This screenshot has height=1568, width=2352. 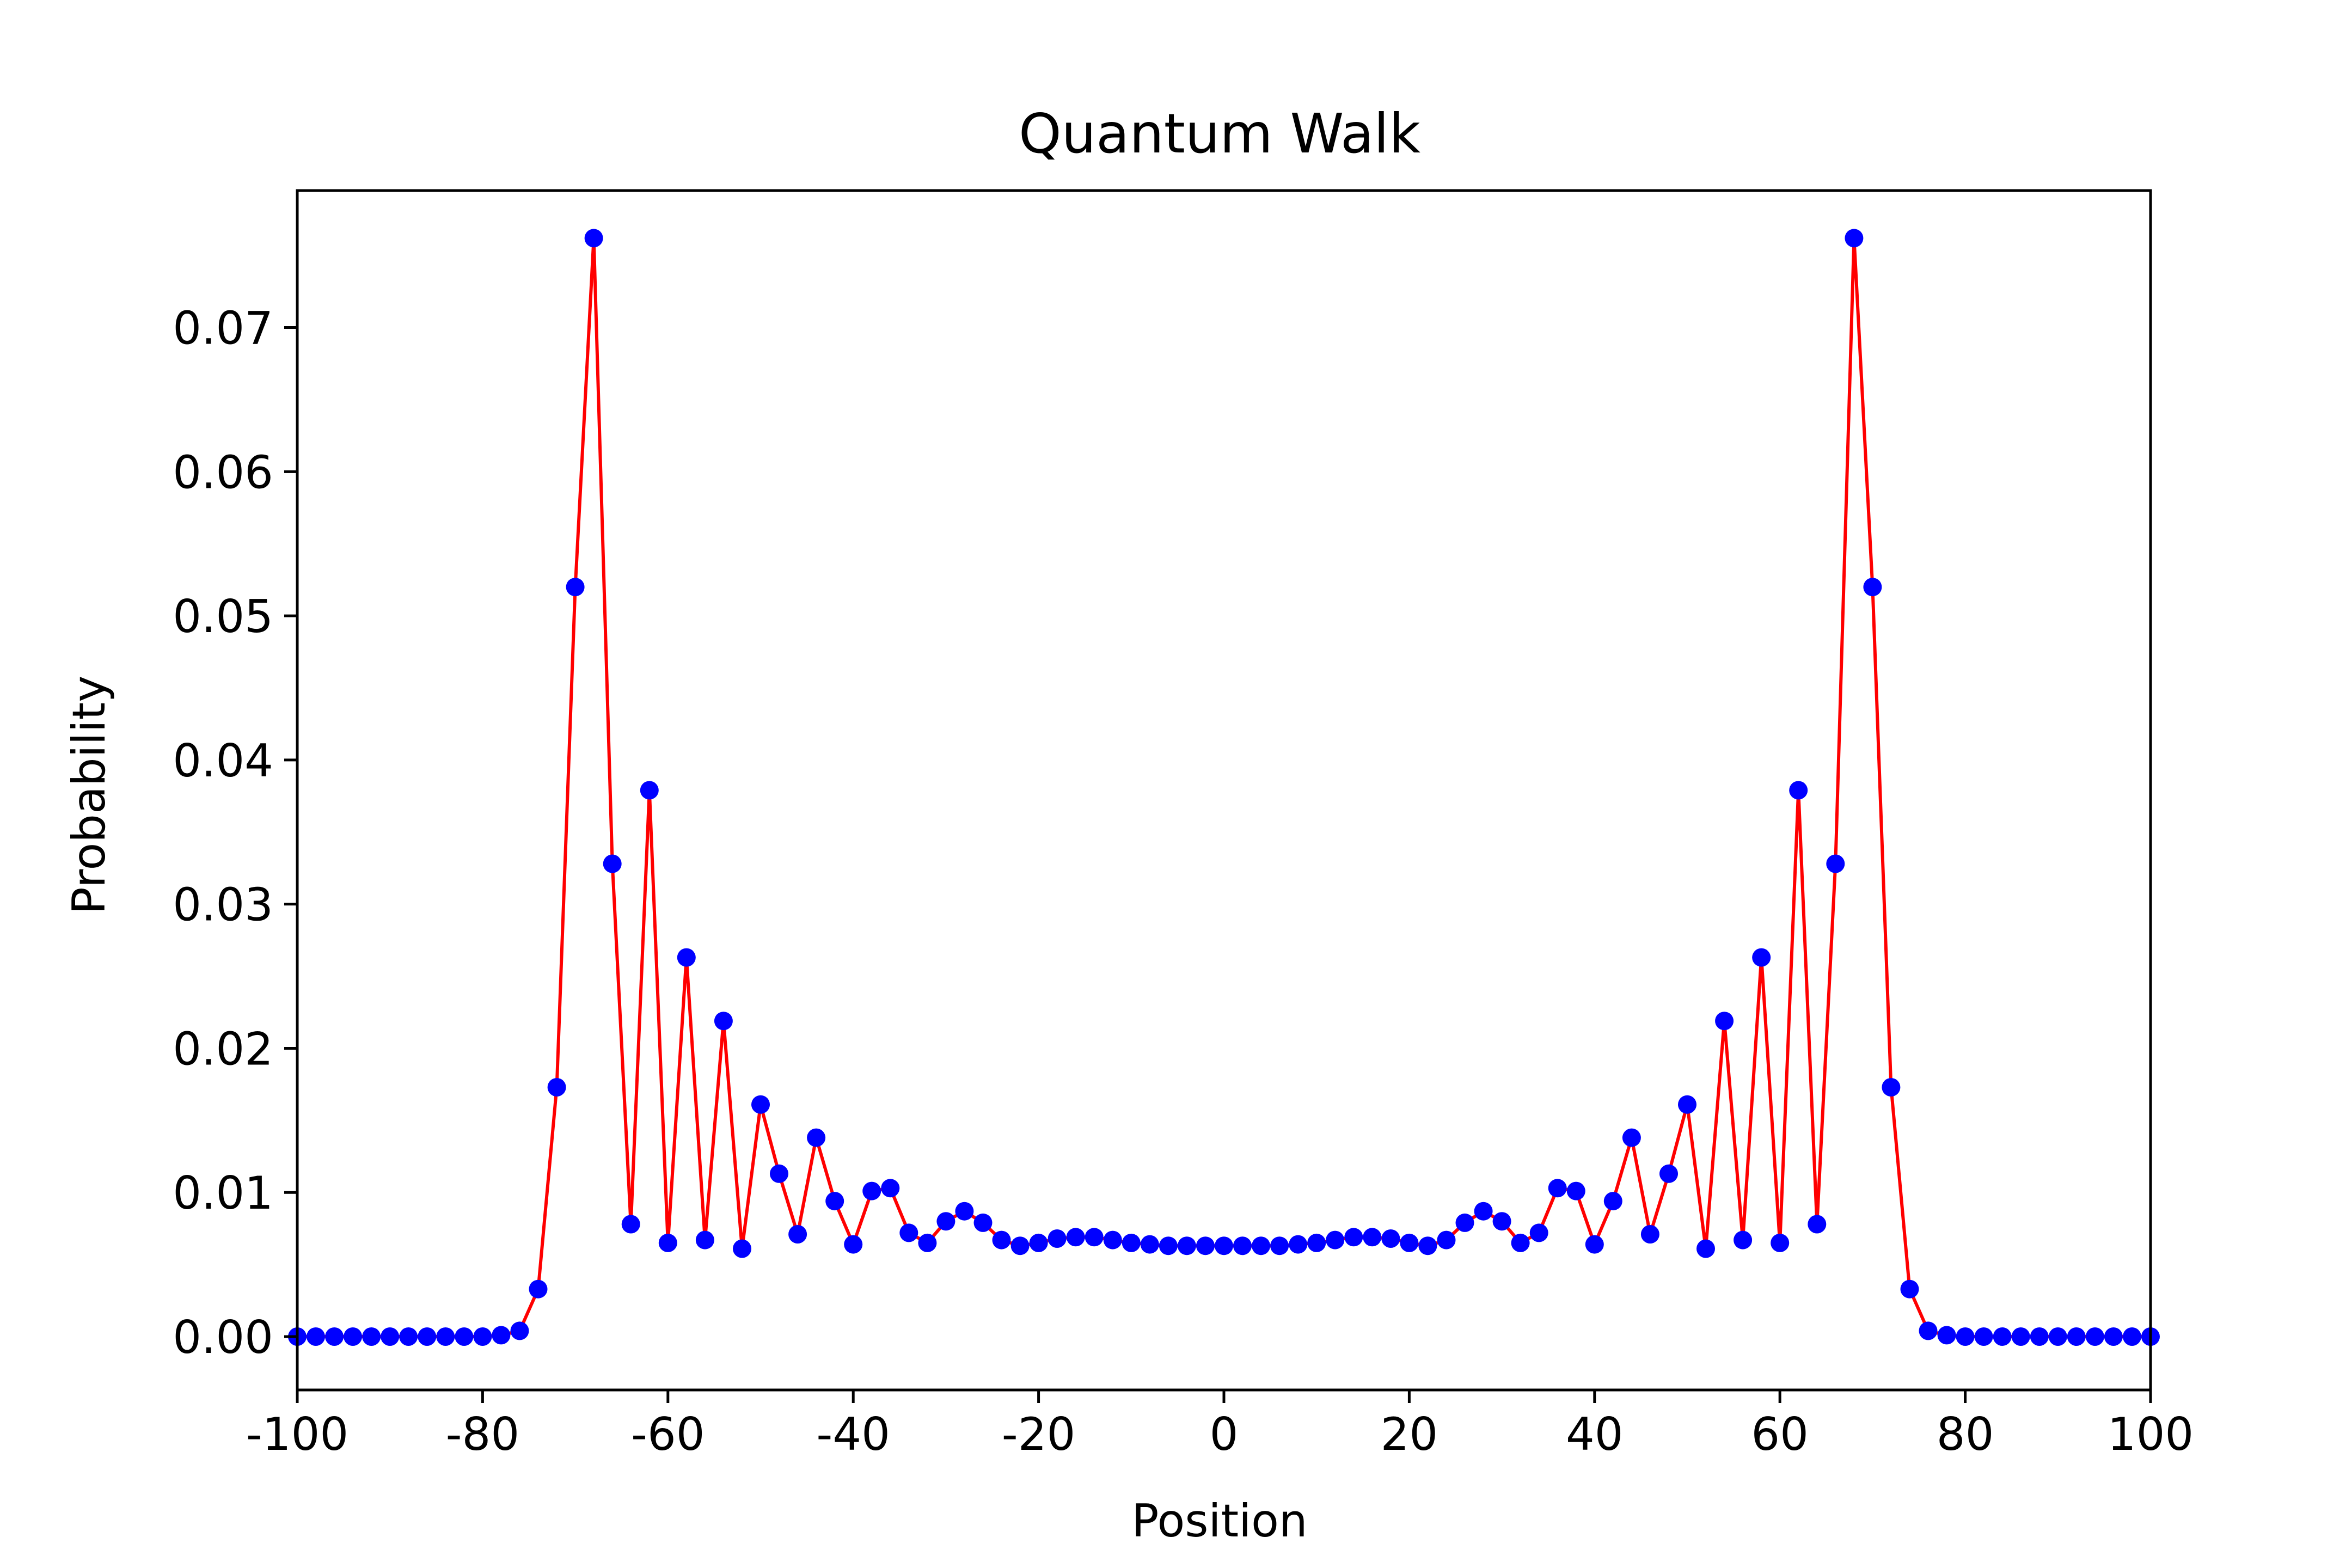 I want to click on x-tick-label: 80, so click(x=1965, y=1434).